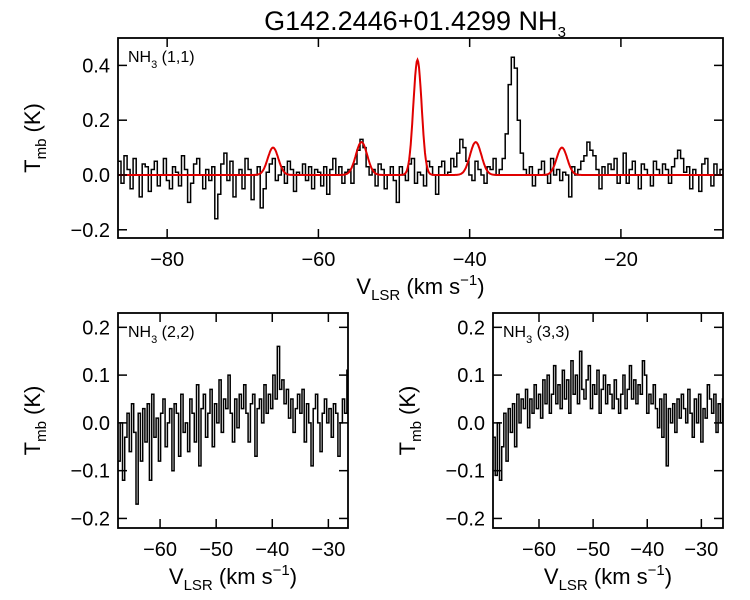 The image size is (750, 600). I want to click on panel-label: NH3 (1,1), so click(161, 60).